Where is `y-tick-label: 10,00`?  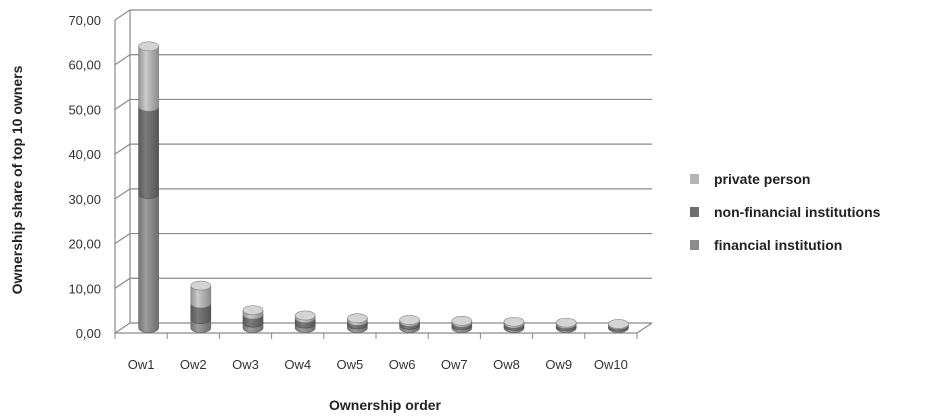 y-tick-label: 10,00 is located at coordinates (84, 288).